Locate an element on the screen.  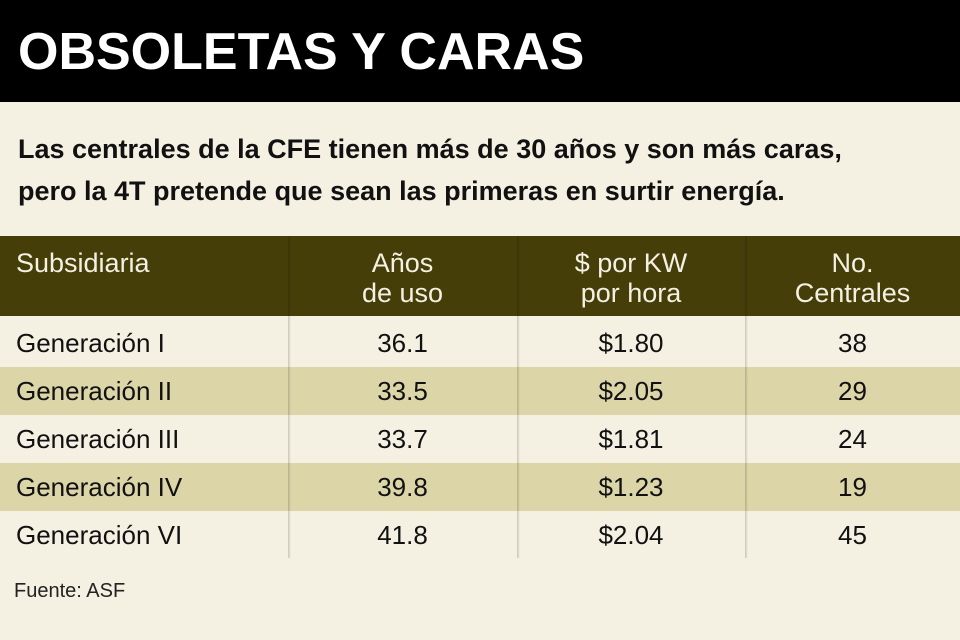
table-cell: 38 is located at coordinates (852, 342).